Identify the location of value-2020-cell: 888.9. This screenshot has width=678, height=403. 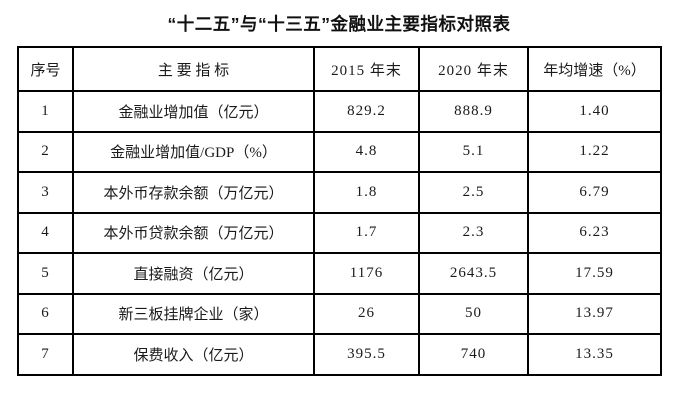
(473, 111).